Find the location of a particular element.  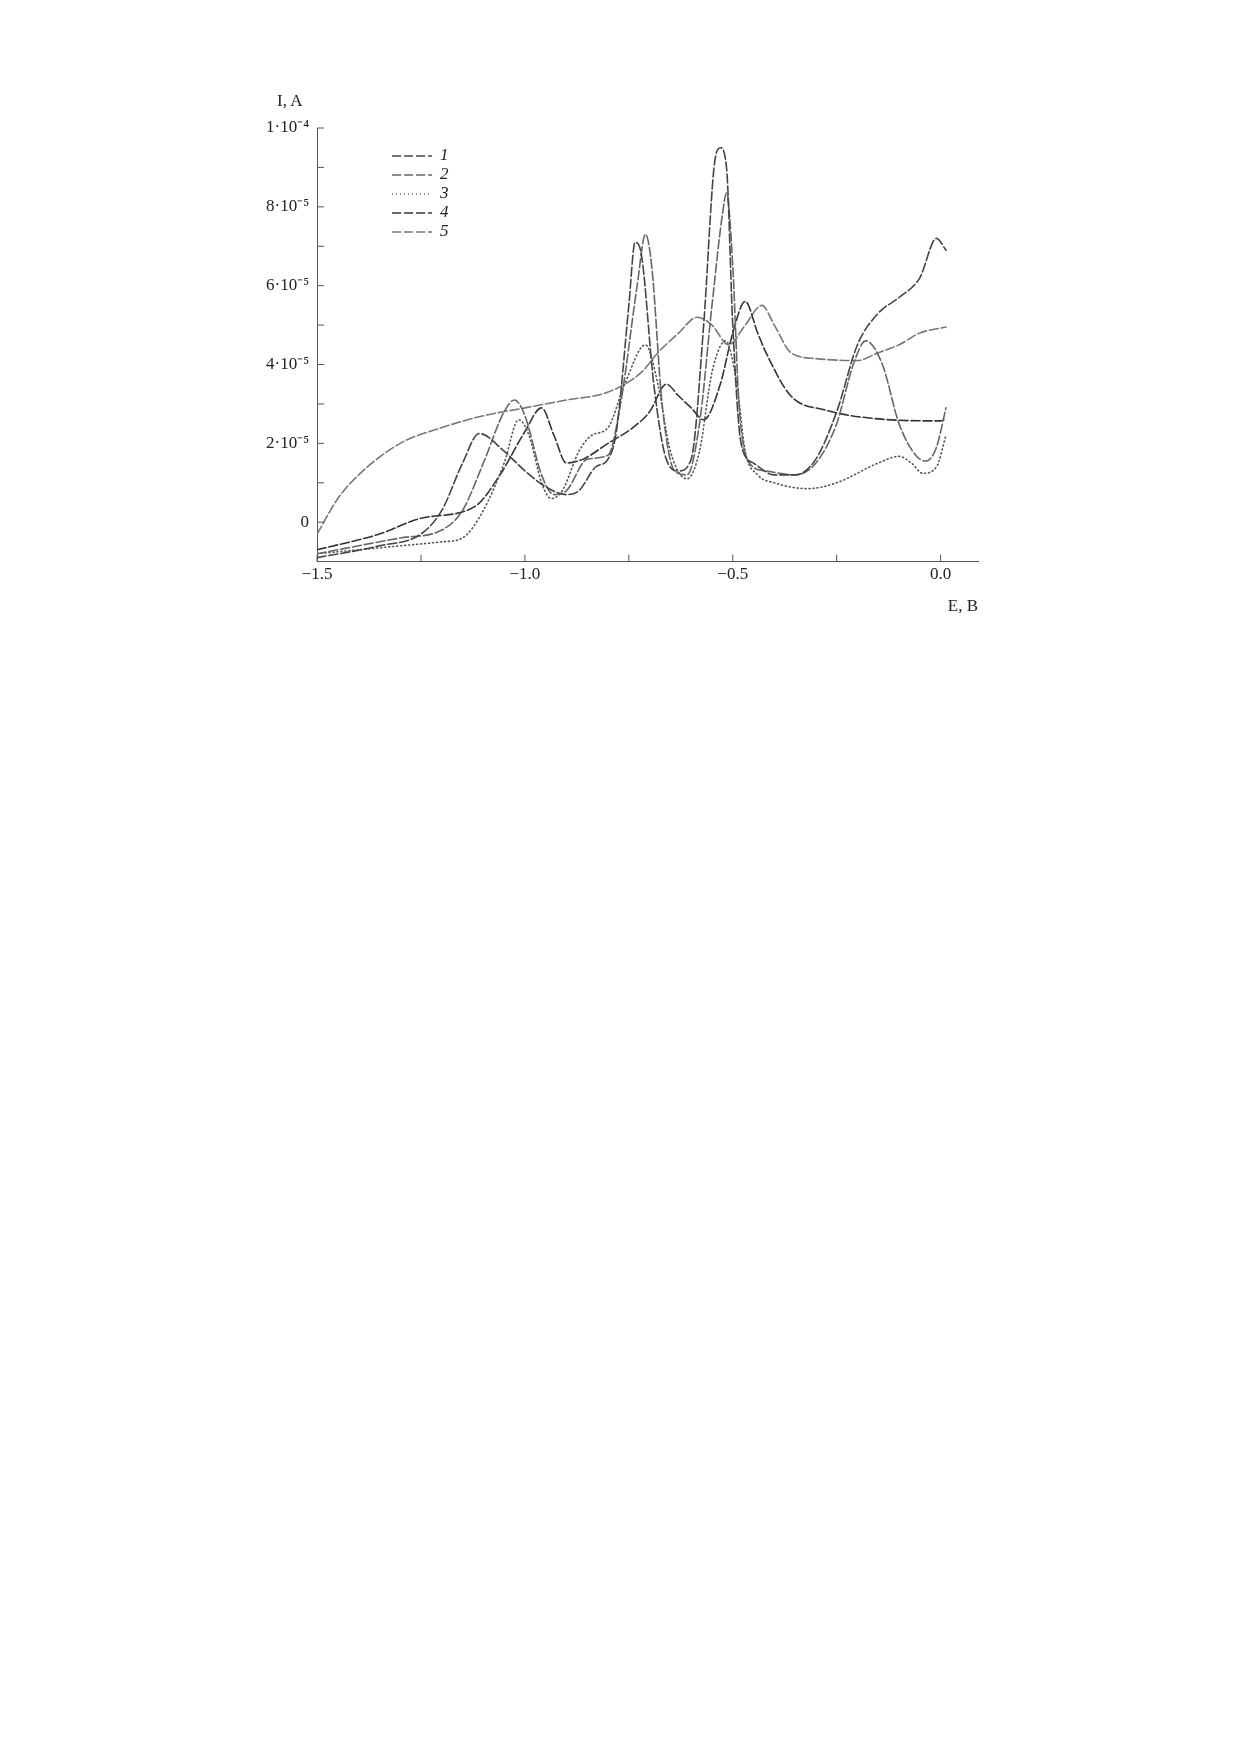

x-tick-label: −1.0 is located at coordinates (525, 574).